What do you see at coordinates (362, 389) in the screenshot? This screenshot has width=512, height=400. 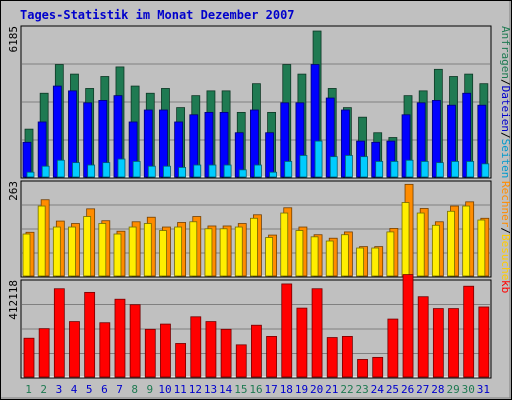 I see `day-label-23: 23` at bounding box center [362, 389].